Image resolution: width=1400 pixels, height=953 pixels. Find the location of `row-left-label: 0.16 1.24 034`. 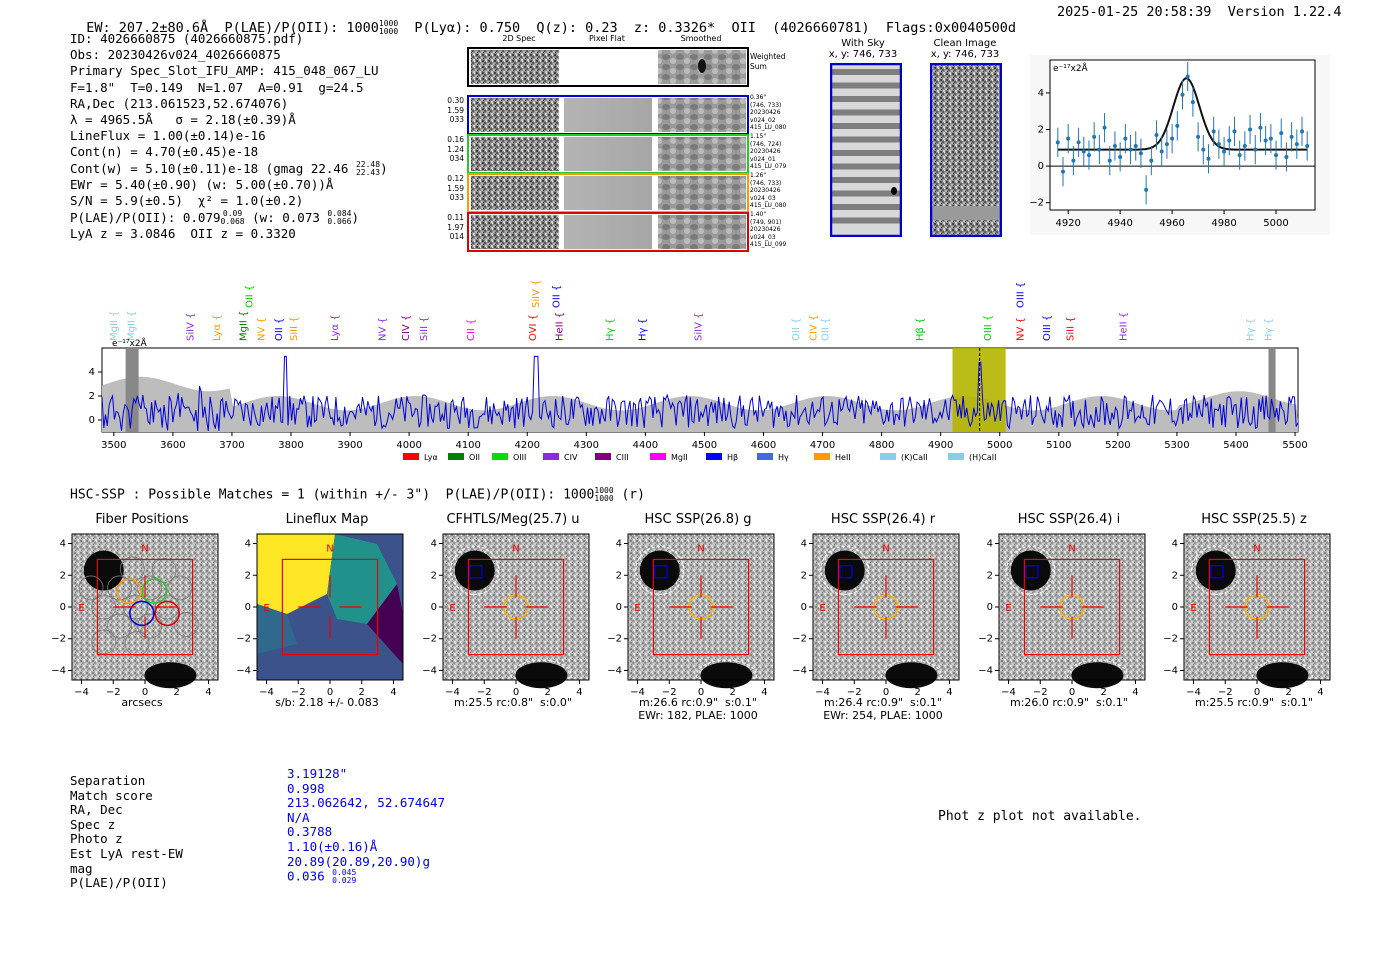

row-left-label: 0.16 1.24 034 is located at coordinates (455, 149).